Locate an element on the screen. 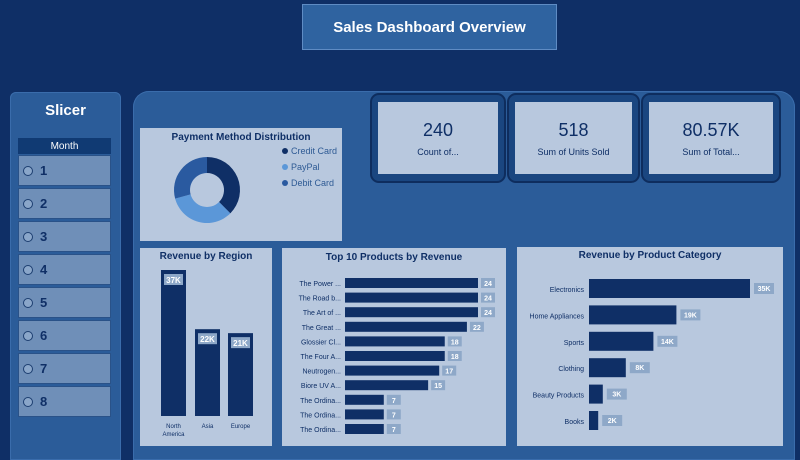 The image size is (800, 460). kpi-card-units-sold: 518 Sum of Units Sold is located at coordinates (573, 138).